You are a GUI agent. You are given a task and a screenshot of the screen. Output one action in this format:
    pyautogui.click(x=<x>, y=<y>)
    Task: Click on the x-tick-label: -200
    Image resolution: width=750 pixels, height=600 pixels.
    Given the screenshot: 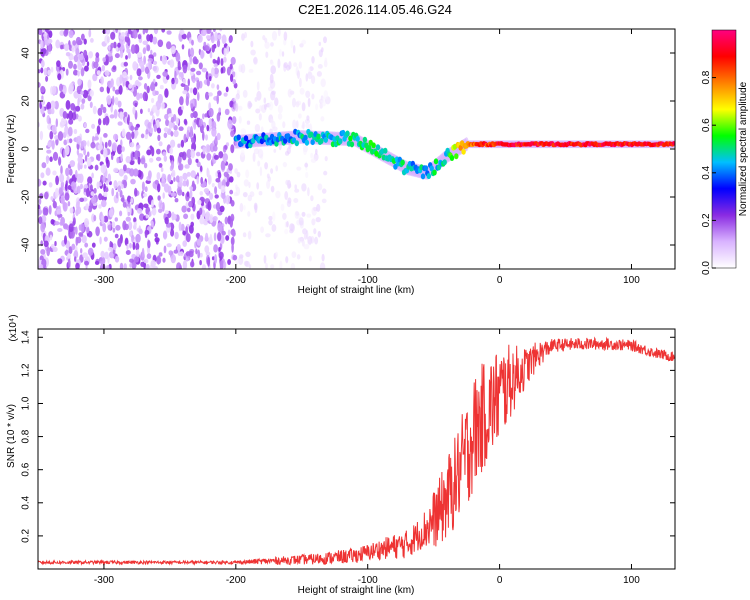 What is the action you would take?
    pyautogui.click(x=236, y=280)
    